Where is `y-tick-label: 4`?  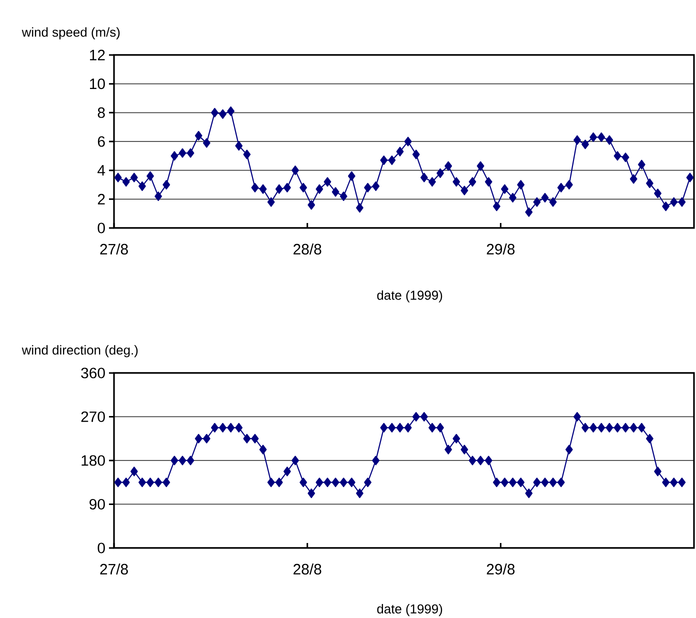
y-tick-label: 4 is located at coordinates (102, 170).